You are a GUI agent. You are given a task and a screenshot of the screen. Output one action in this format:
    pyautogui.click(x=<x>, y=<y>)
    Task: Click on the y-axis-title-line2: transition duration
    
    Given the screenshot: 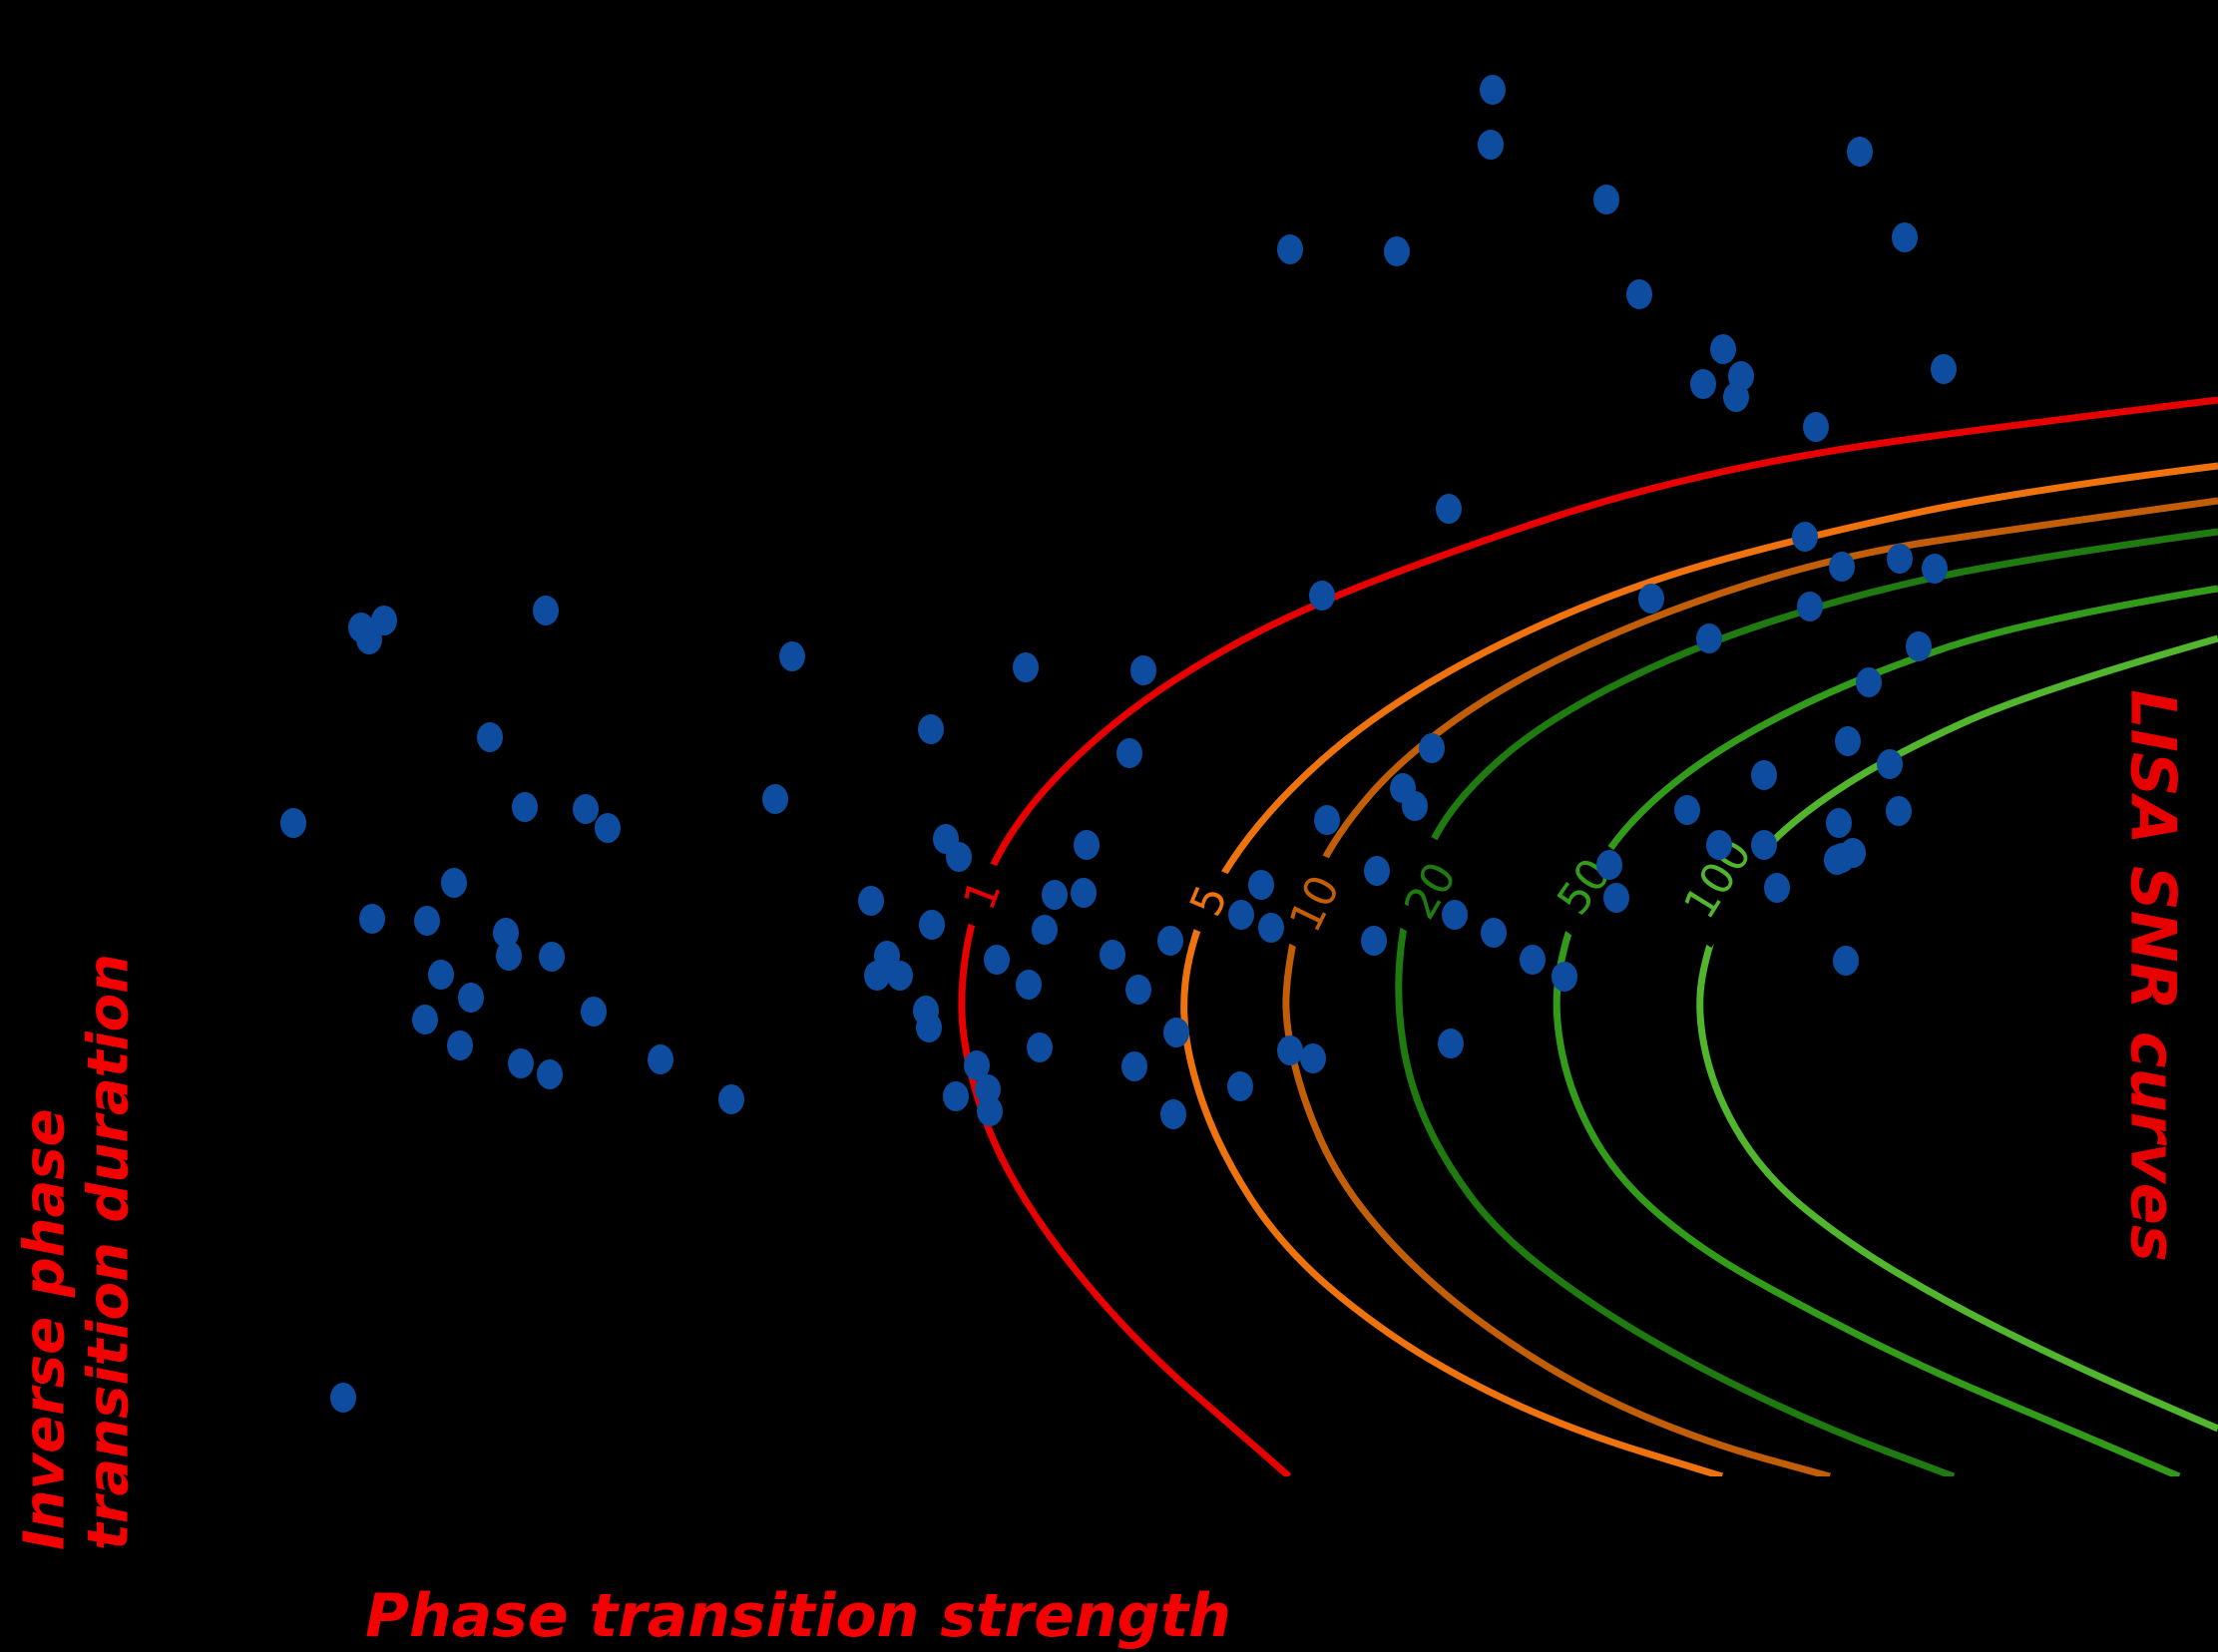 What is the action you would take?
    pyautogui.click(x=109, y=1252)
    